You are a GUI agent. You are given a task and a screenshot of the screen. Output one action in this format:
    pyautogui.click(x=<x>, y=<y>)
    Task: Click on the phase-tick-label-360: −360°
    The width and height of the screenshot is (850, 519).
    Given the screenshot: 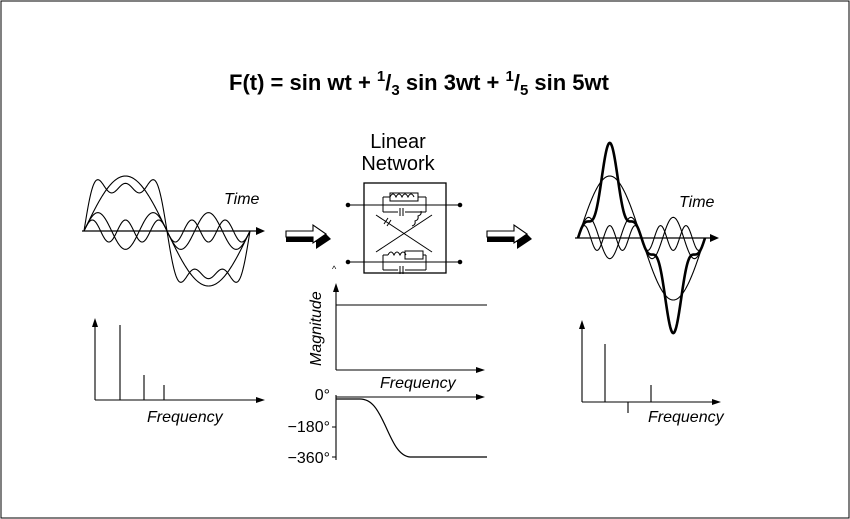 What is the action you would take?
    pyautogui.click(x=309, y=458)
    